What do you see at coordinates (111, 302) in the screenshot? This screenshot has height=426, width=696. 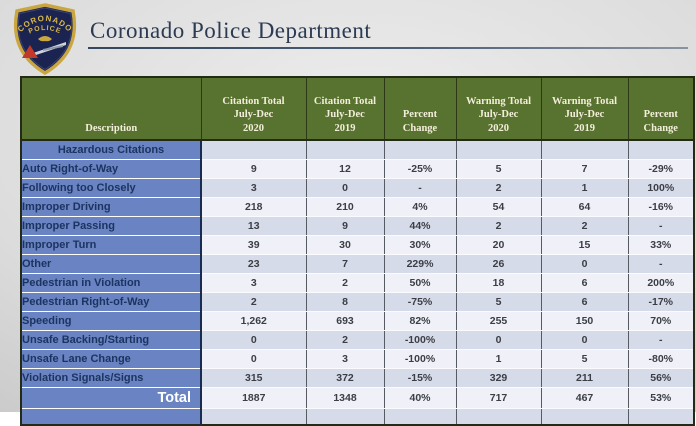 I see `row-label: Pedestrian Right-of-Way` at bounding box center [111, 302].